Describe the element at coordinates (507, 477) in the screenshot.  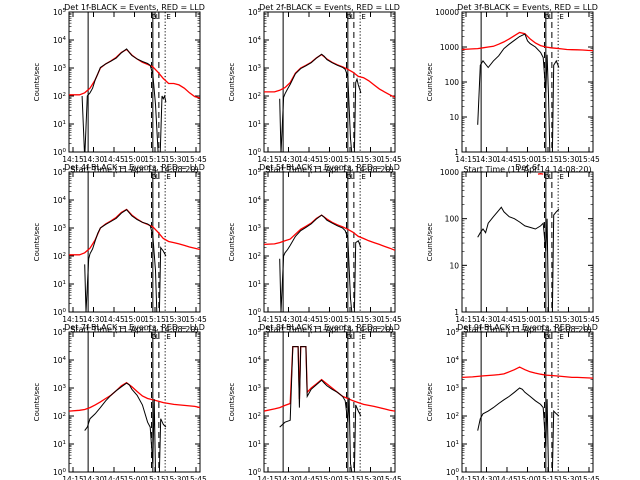
I see `chart9-xtick-label: 14:45` at that location.